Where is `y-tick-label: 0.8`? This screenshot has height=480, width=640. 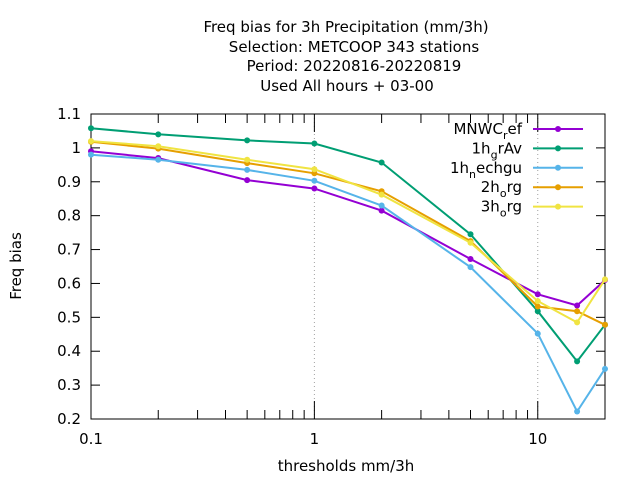
y-tick-label: 0.8 is located at coordinates (69, 216).